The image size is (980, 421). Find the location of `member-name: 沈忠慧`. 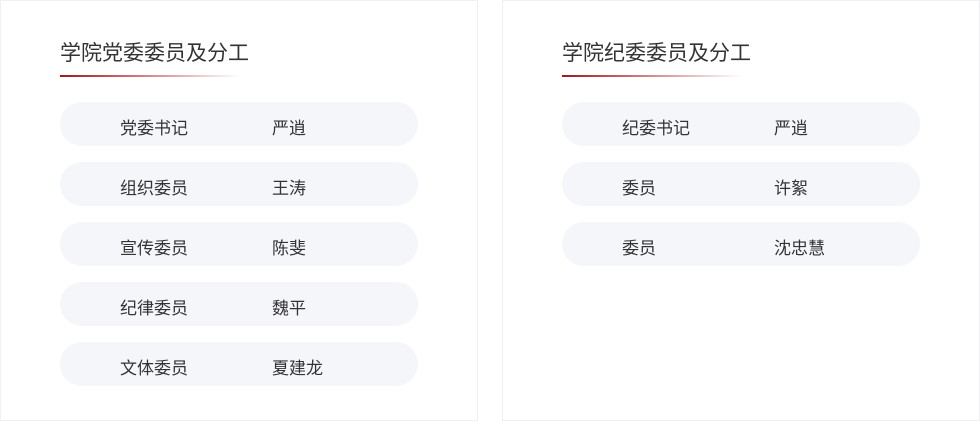

member-name: 沈忠慧 is located at coordinates (799, 249).